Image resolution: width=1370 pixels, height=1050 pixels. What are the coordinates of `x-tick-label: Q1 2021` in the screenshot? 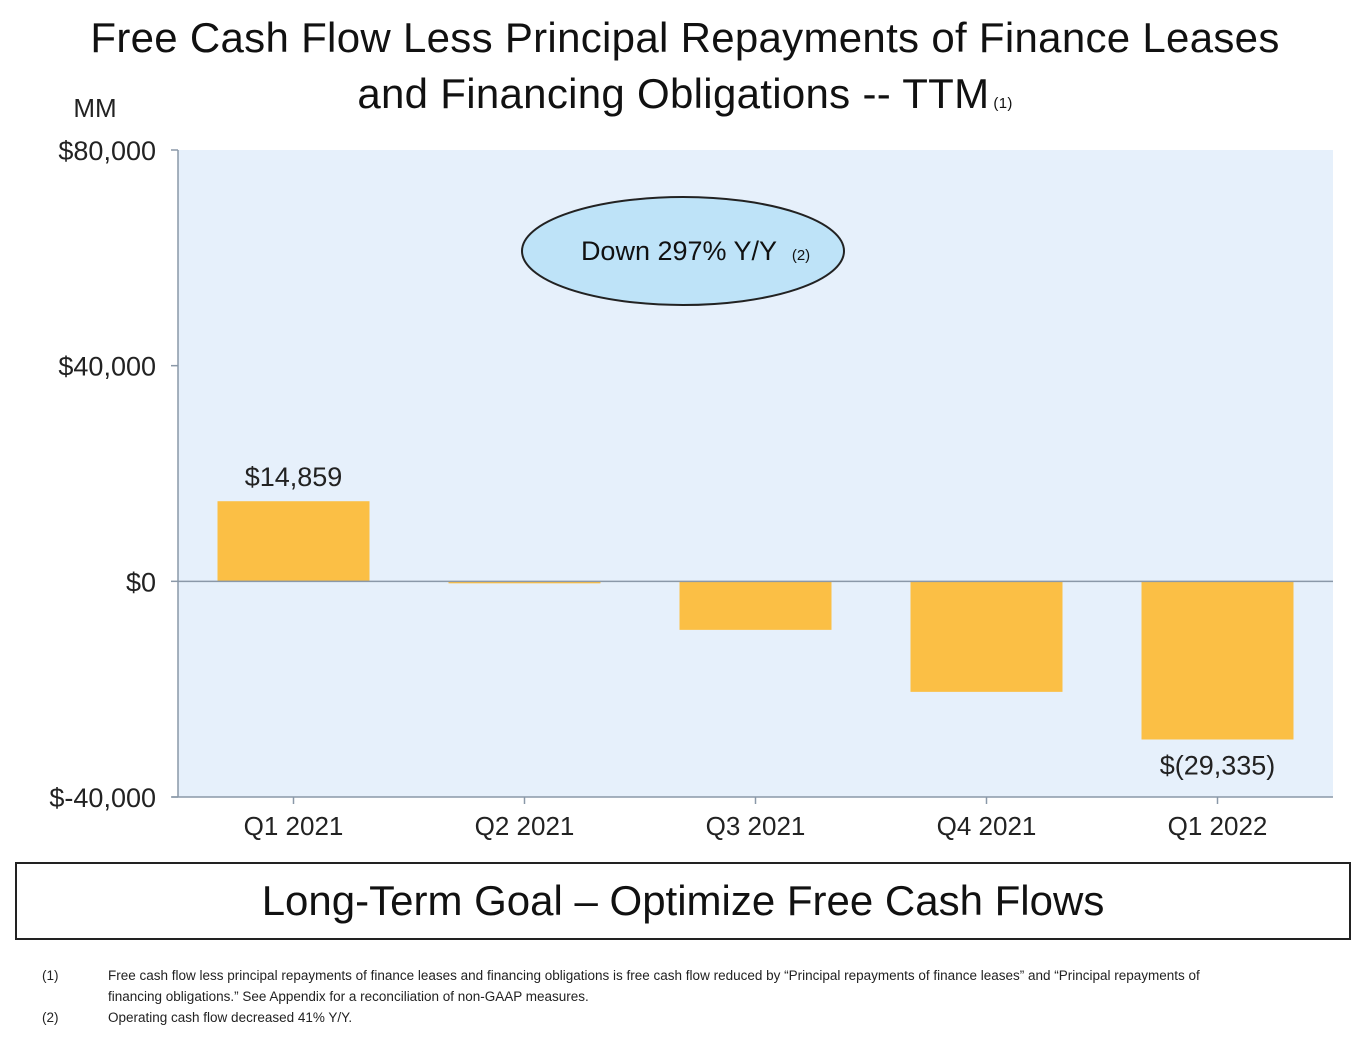 It's located at (294, 826).